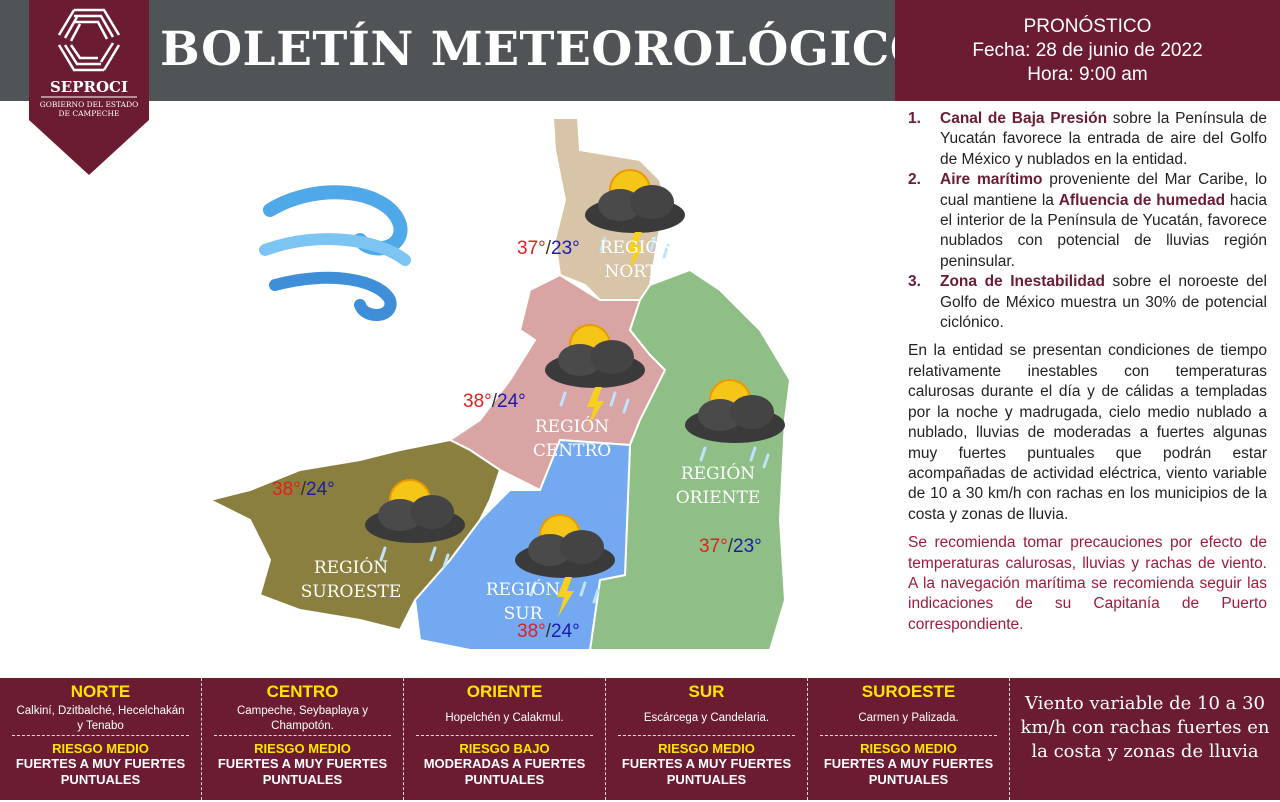 This screenshot has height=802, width=1280. I want to click on forecast-label: PRONÓSTICO, so click(1087, 26).